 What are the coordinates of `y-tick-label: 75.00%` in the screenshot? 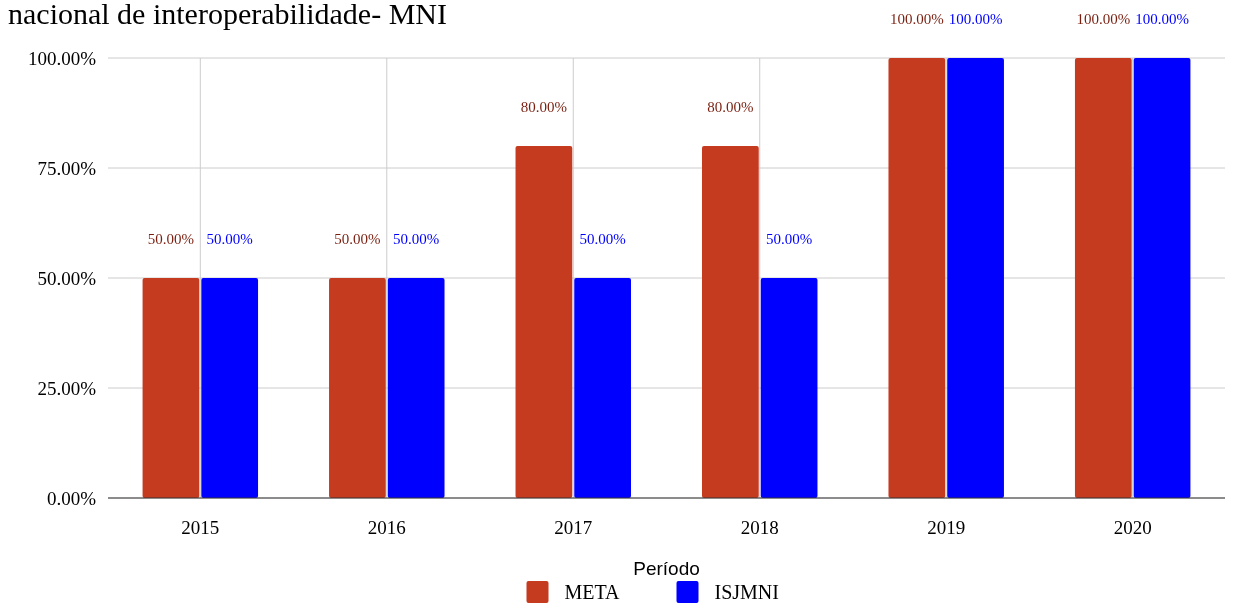 It's located at (67, 168).